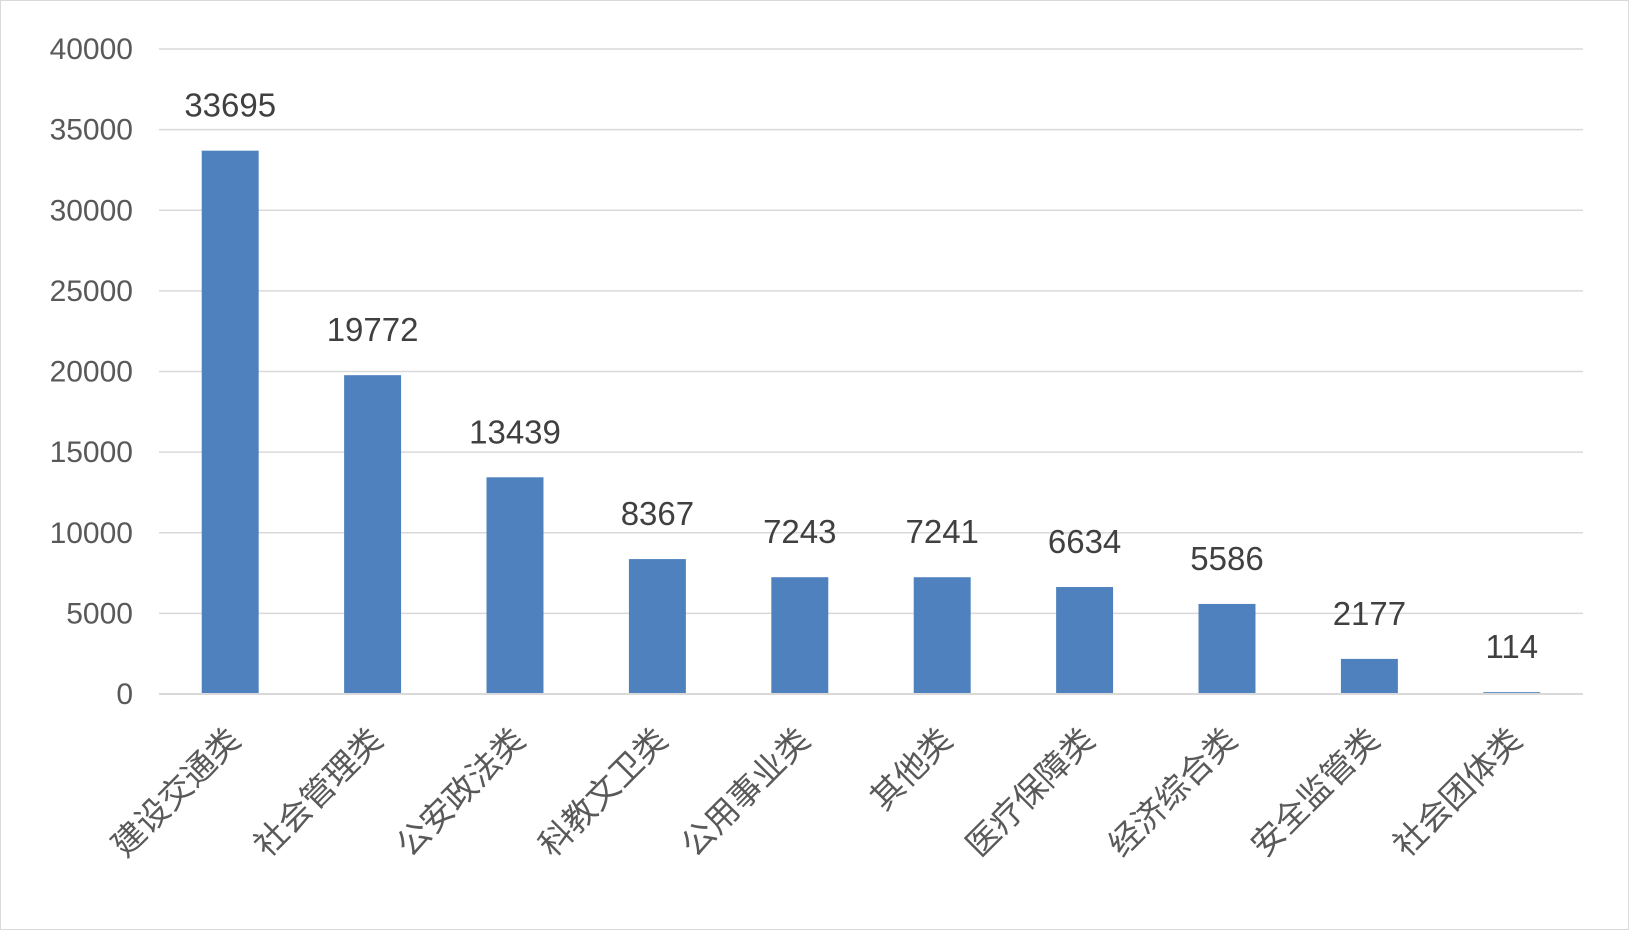 The width and height of the screenshot is (1629, 931). I want to click on y-tick-label: 15000, so click(91, 452).